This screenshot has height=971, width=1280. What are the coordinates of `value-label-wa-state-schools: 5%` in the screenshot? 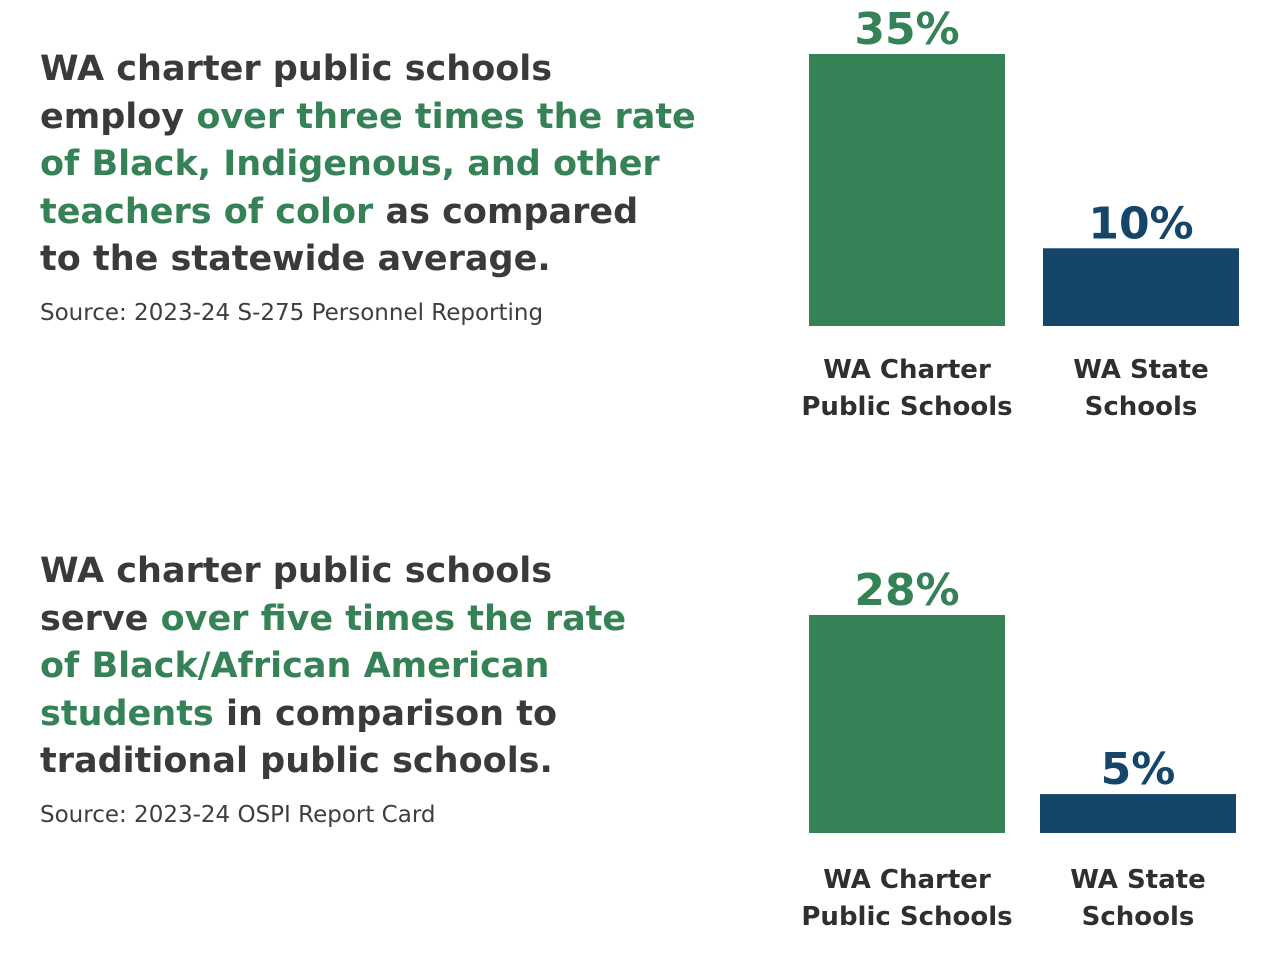 It's located at (1138, 769).